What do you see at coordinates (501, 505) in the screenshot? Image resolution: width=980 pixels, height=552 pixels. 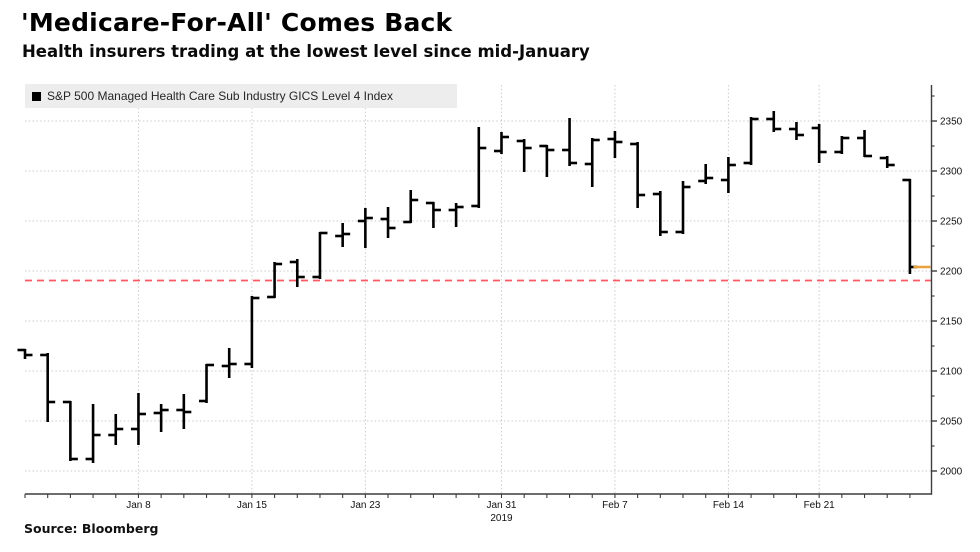 I see `x-axis-tick-label: Jan 31` at bounding box center [501, 505].